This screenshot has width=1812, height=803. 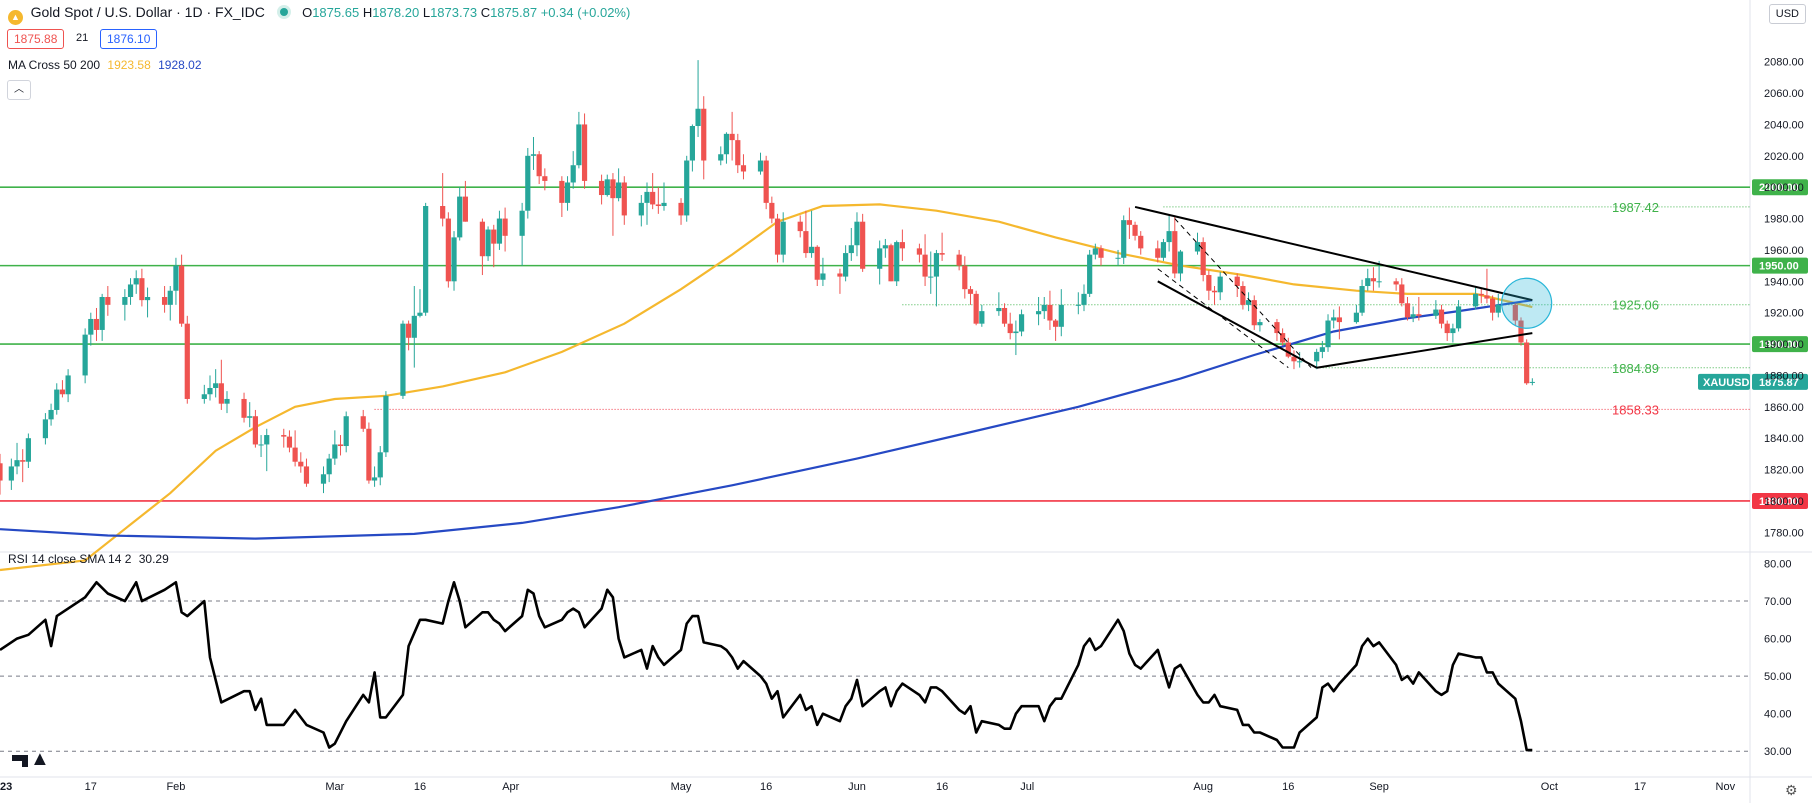 I want to click on symbol-title: Gold Spot / U.S. Dollar · 1D · FX_IDC, so click(x=147, y=12).